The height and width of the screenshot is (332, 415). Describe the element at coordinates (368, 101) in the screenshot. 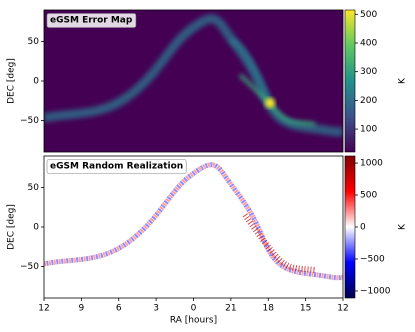

I see `colorbar-tick-label: 200` at that location.